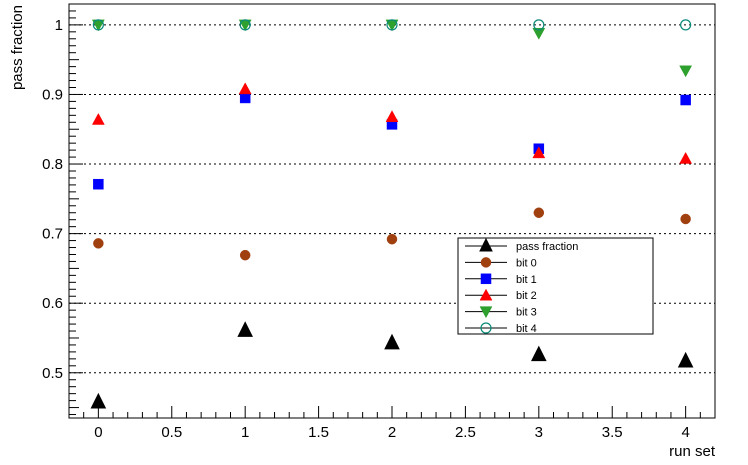  What do you see at coordinates (392, 432) in the screenshot?
I see `x-tick-label: 2` at bounding box center [392, 432].